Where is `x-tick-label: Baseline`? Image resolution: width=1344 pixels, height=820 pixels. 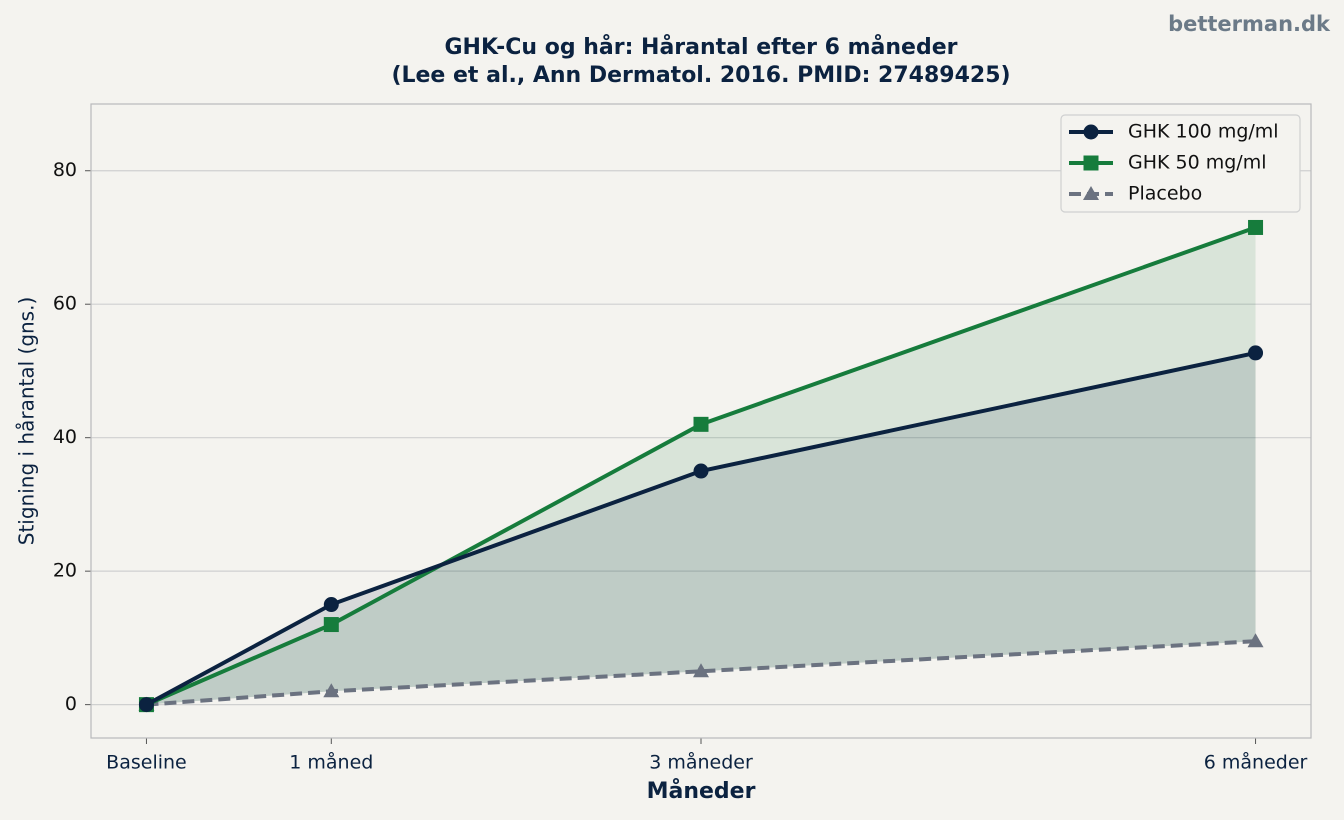
x-tick-label: Baseline is located at coordinates (146, 763).